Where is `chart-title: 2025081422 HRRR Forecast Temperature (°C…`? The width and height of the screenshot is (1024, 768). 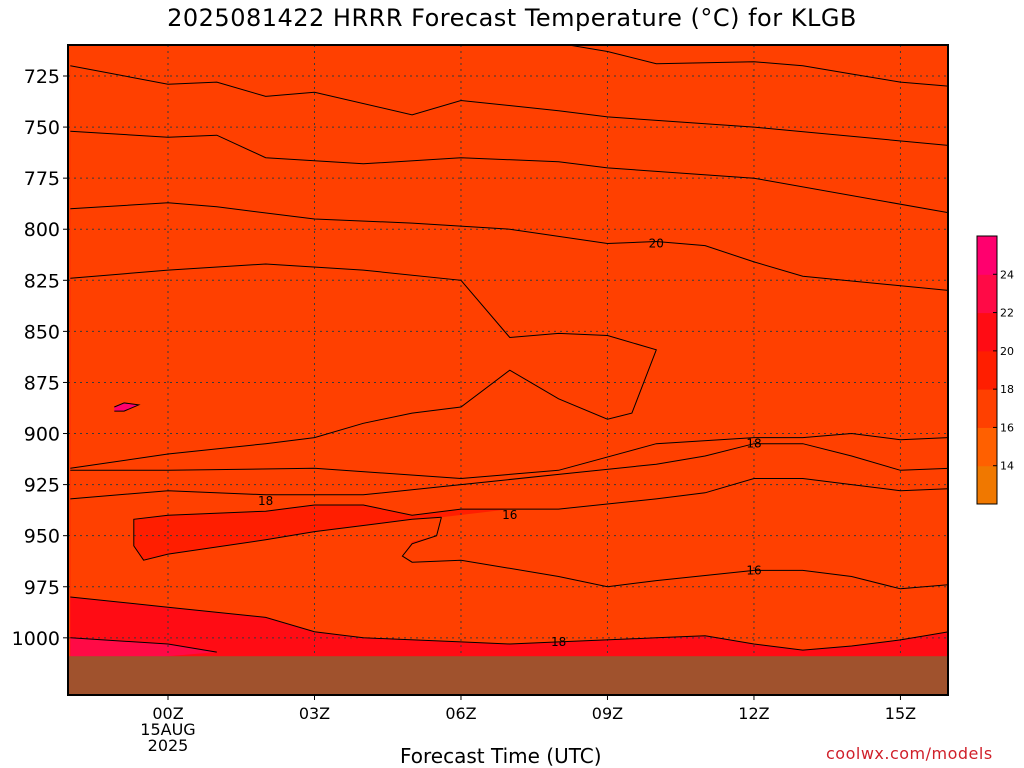
chart-title: 2025081422 HRRR Forecast Temperature (°C… is located at coordinates (512, 18).